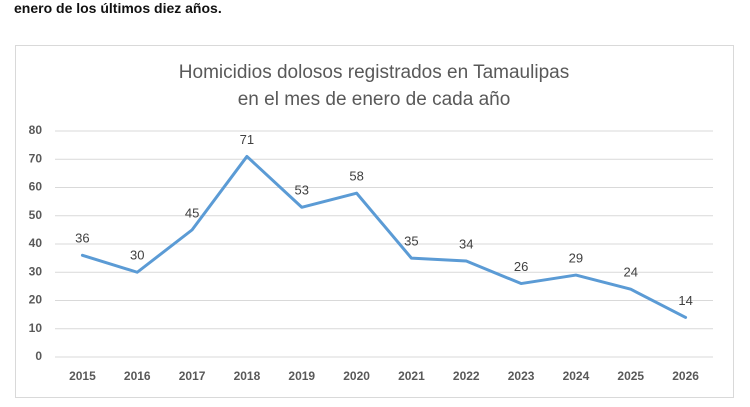  What do you see at coordinates (301, 376) in the screenshot?
I see `x-tick-label: 2019` at bounding box center [301, 376].